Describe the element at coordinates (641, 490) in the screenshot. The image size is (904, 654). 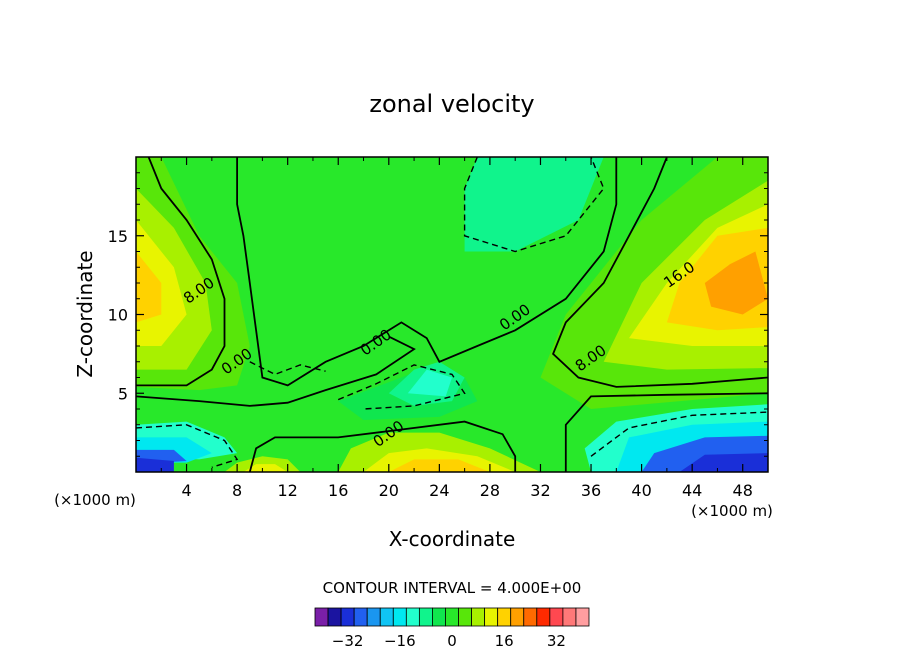
I see `x-tick-label: 40` at that location.